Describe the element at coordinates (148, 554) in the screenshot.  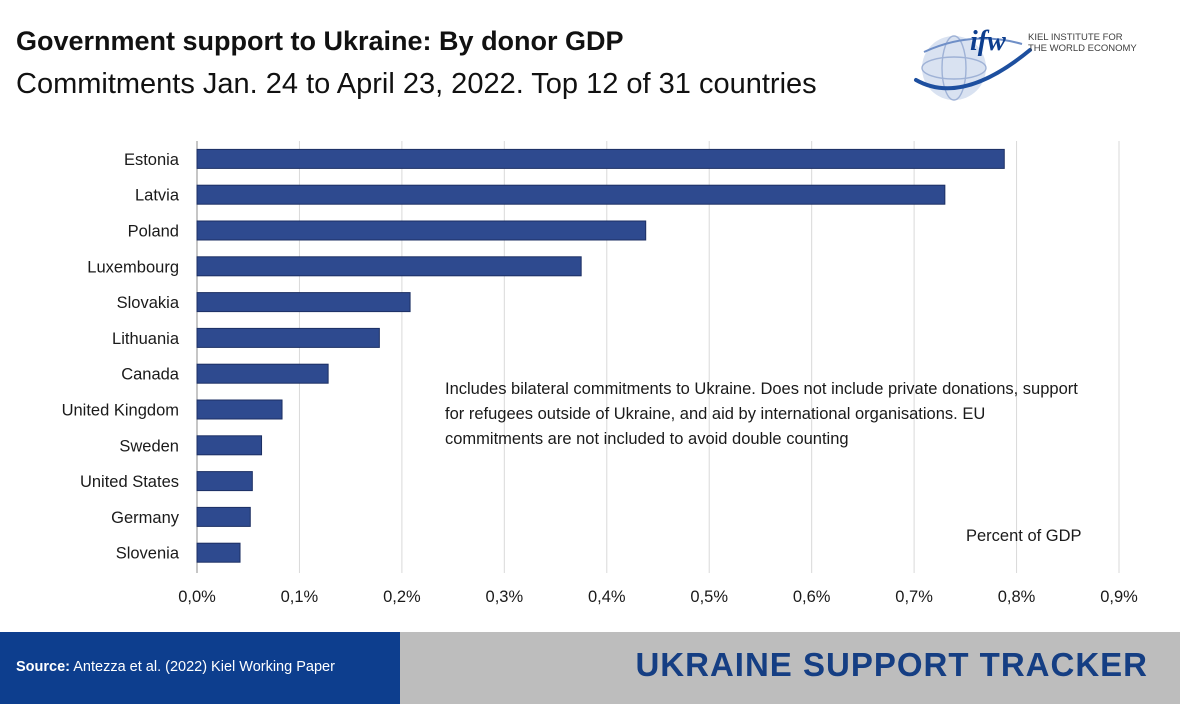
I see `category-label: Slovenia` at that location.